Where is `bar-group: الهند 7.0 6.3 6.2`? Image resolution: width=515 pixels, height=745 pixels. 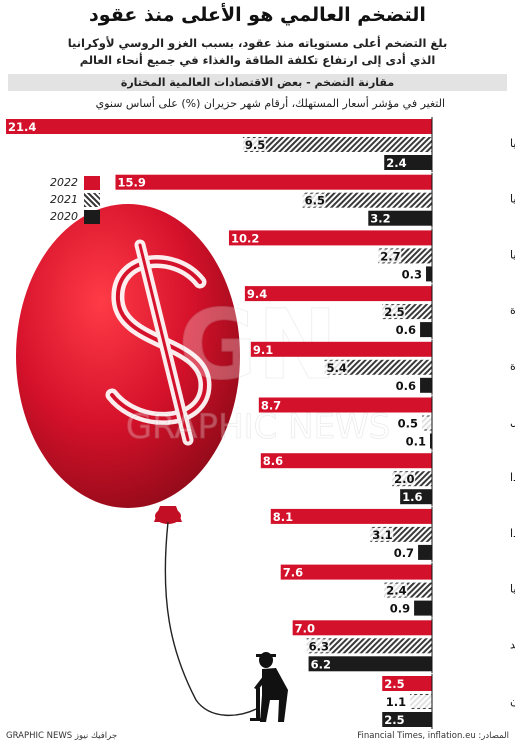 bar-group: الهند 7.0 6.3 6.2 is located at coordinates (403, 646).